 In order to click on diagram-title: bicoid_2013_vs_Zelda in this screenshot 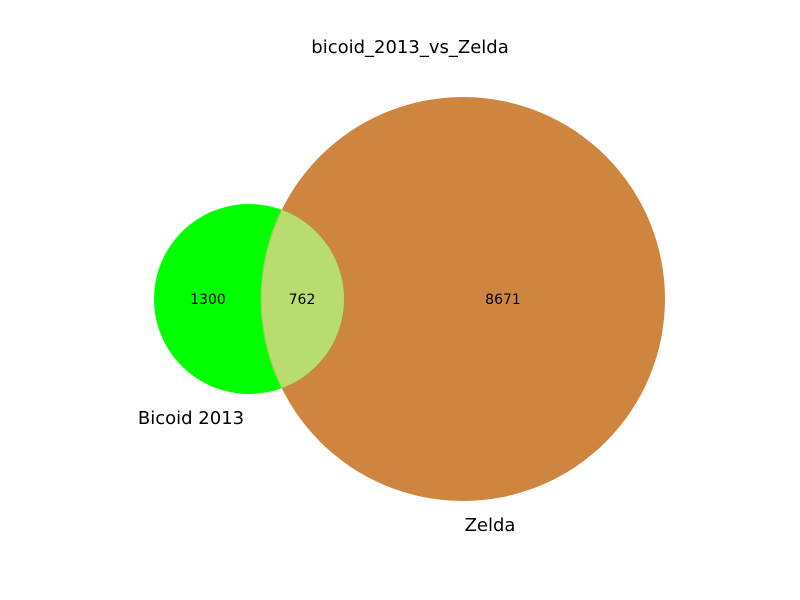, I will do `click(409, 47)`.